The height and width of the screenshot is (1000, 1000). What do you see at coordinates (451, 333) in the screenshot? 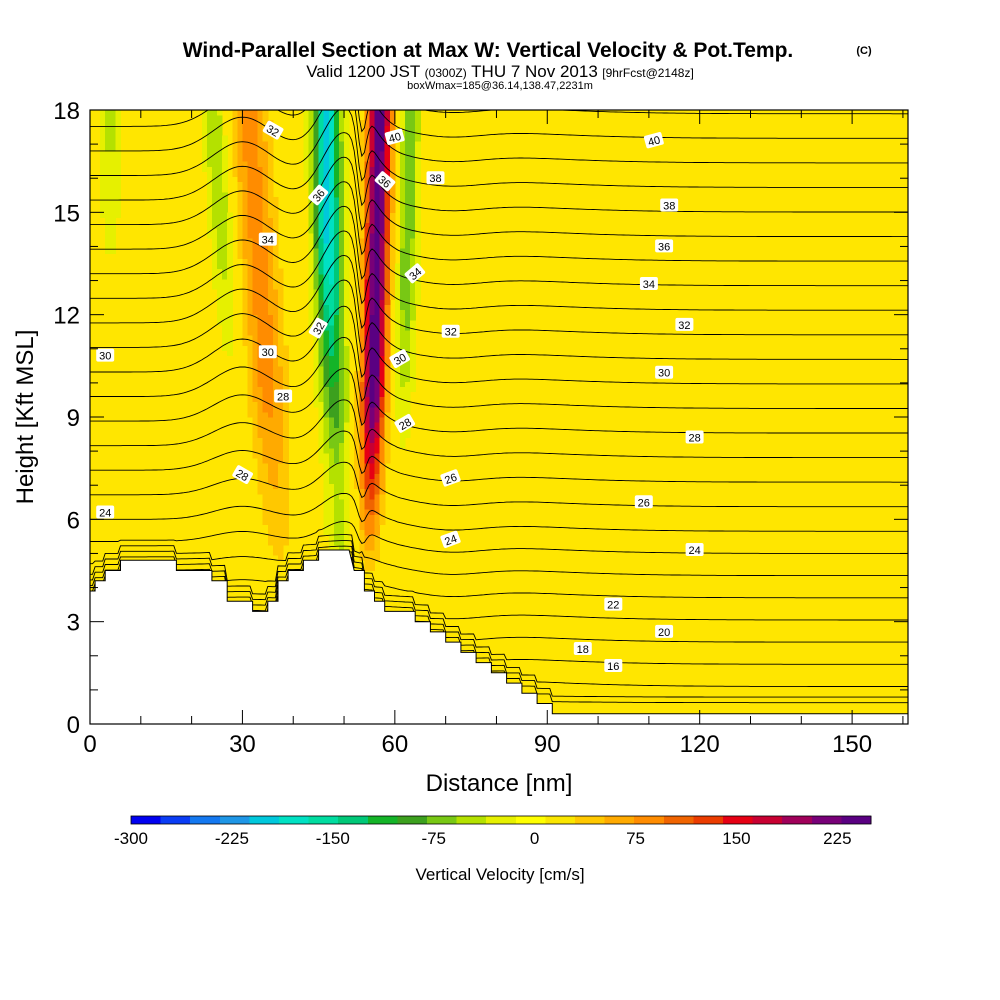
I see `theta-label-text: 32` at bounding box center [451, 333].